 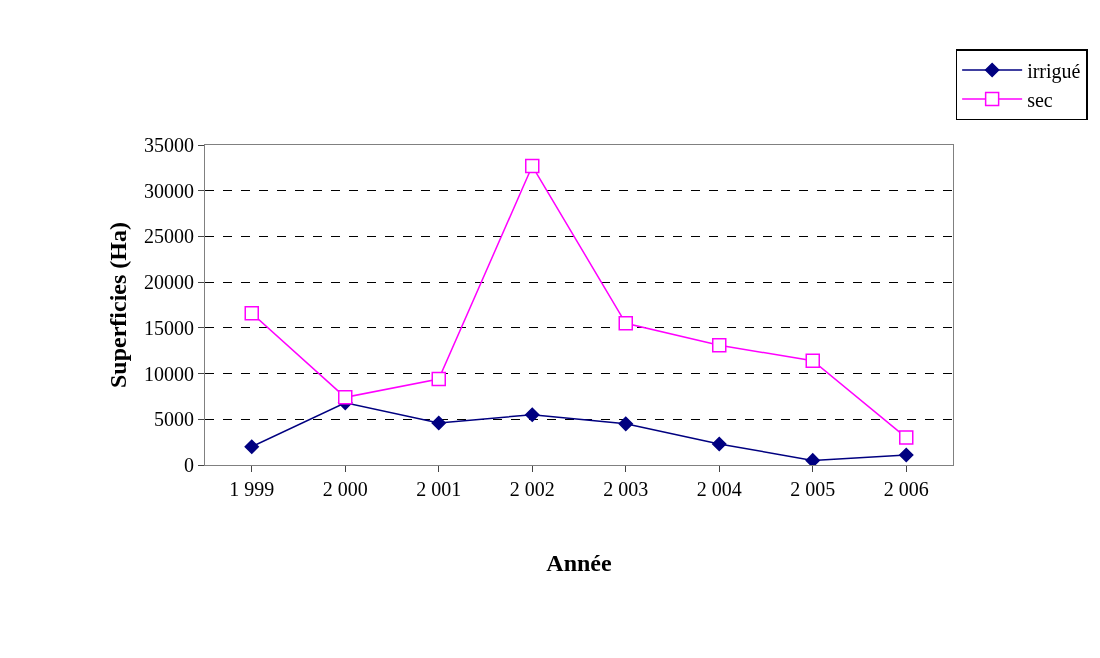 What do you see at coordinates (532, 489) in the screenshot?
I see `x-tick-label: 2 002` at bounding box center [532, 489].